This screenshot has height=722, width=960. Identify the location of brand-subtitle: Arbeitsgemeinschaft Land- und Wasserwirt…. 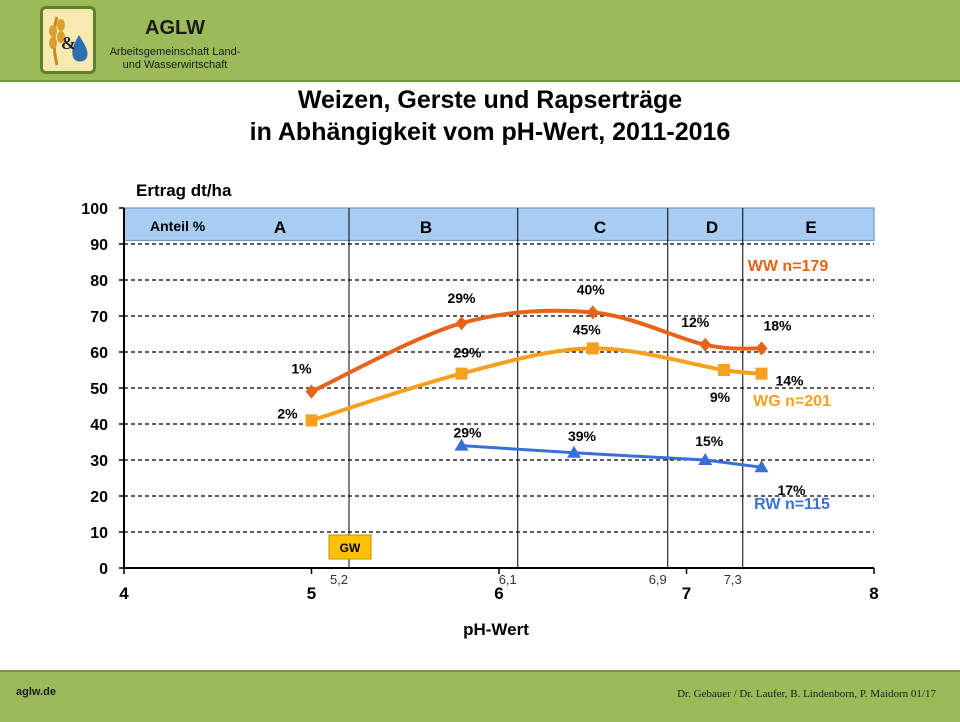
(175, 59).